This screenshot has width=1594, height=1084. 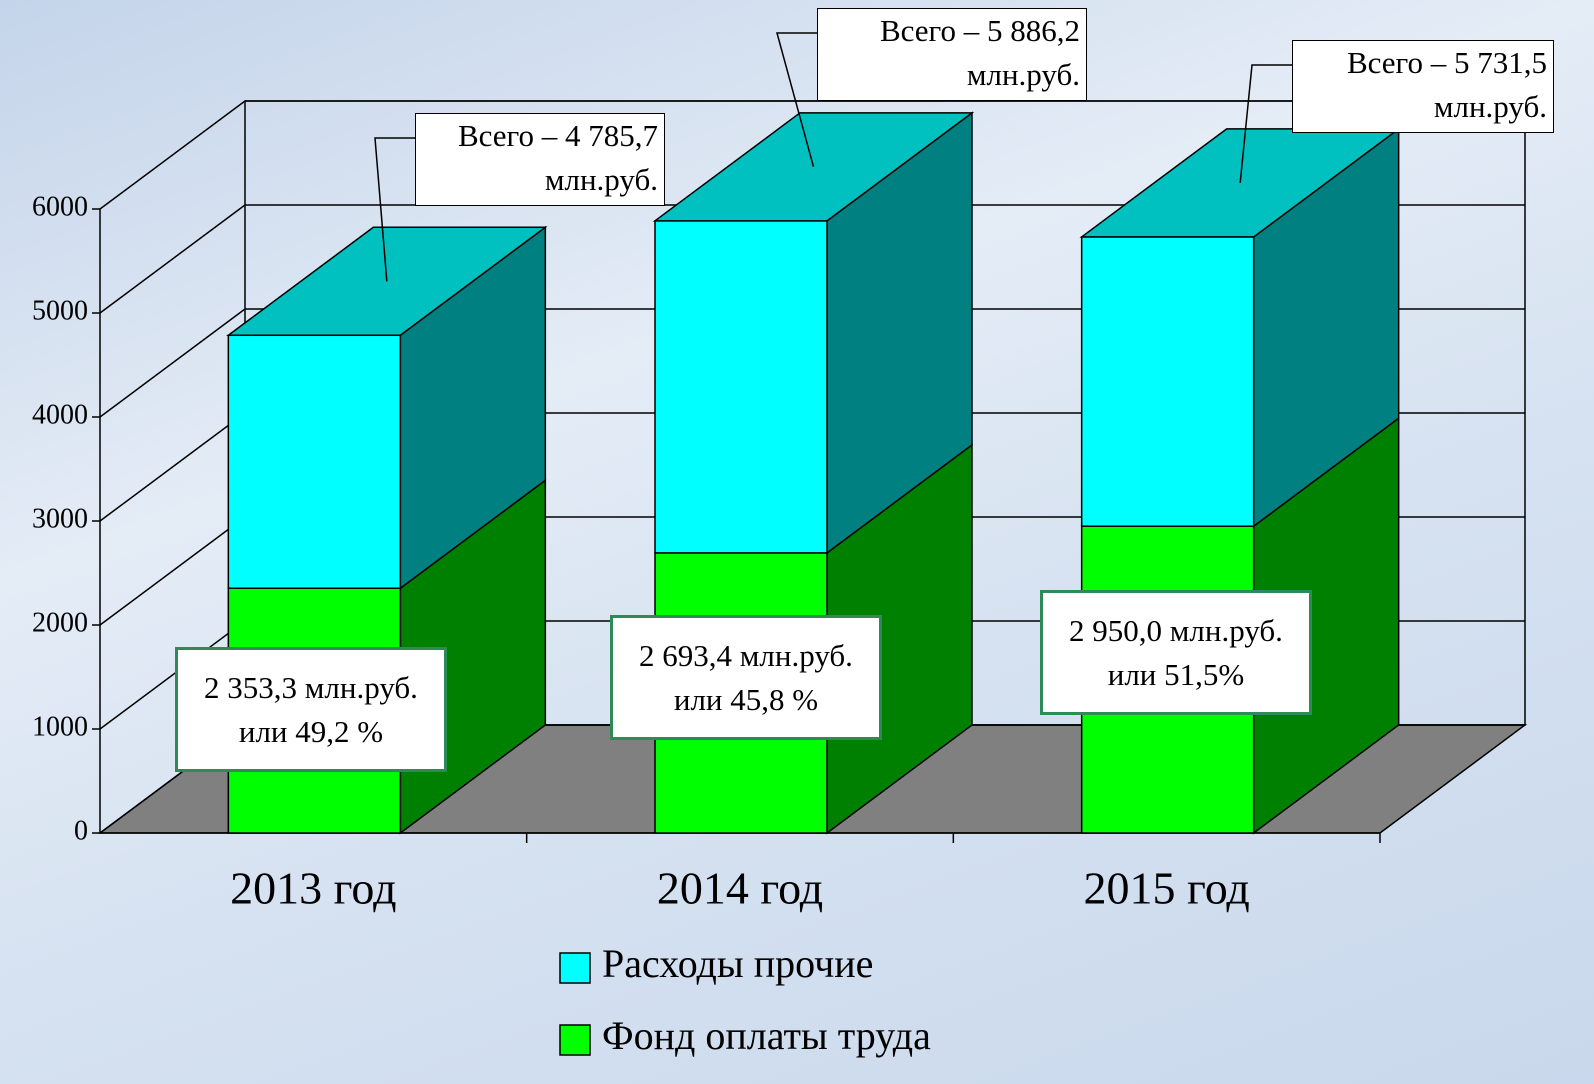 I want to click on data-label: 2 353,3 млн.руб. или 49,2 %, so click(x=311, y=709).